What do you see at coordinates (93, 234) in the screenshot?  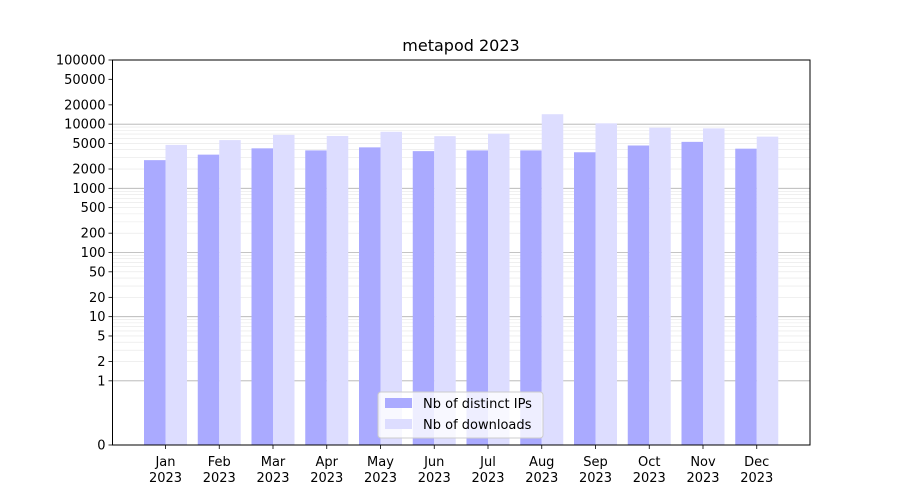 I see `y-tick-label: 200` at bounding box center [93, 234].